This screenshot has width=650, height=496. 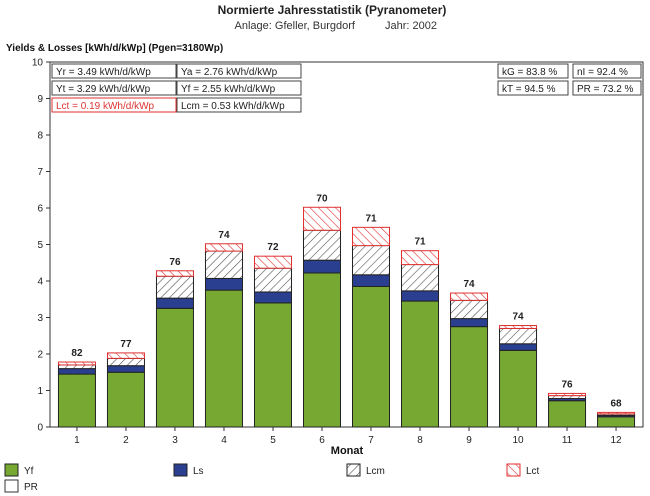 What do you see at coordinates (533, 471) in the screenshot?
I see `legend-label-lct: Lct` at bounding box center [533, 471].